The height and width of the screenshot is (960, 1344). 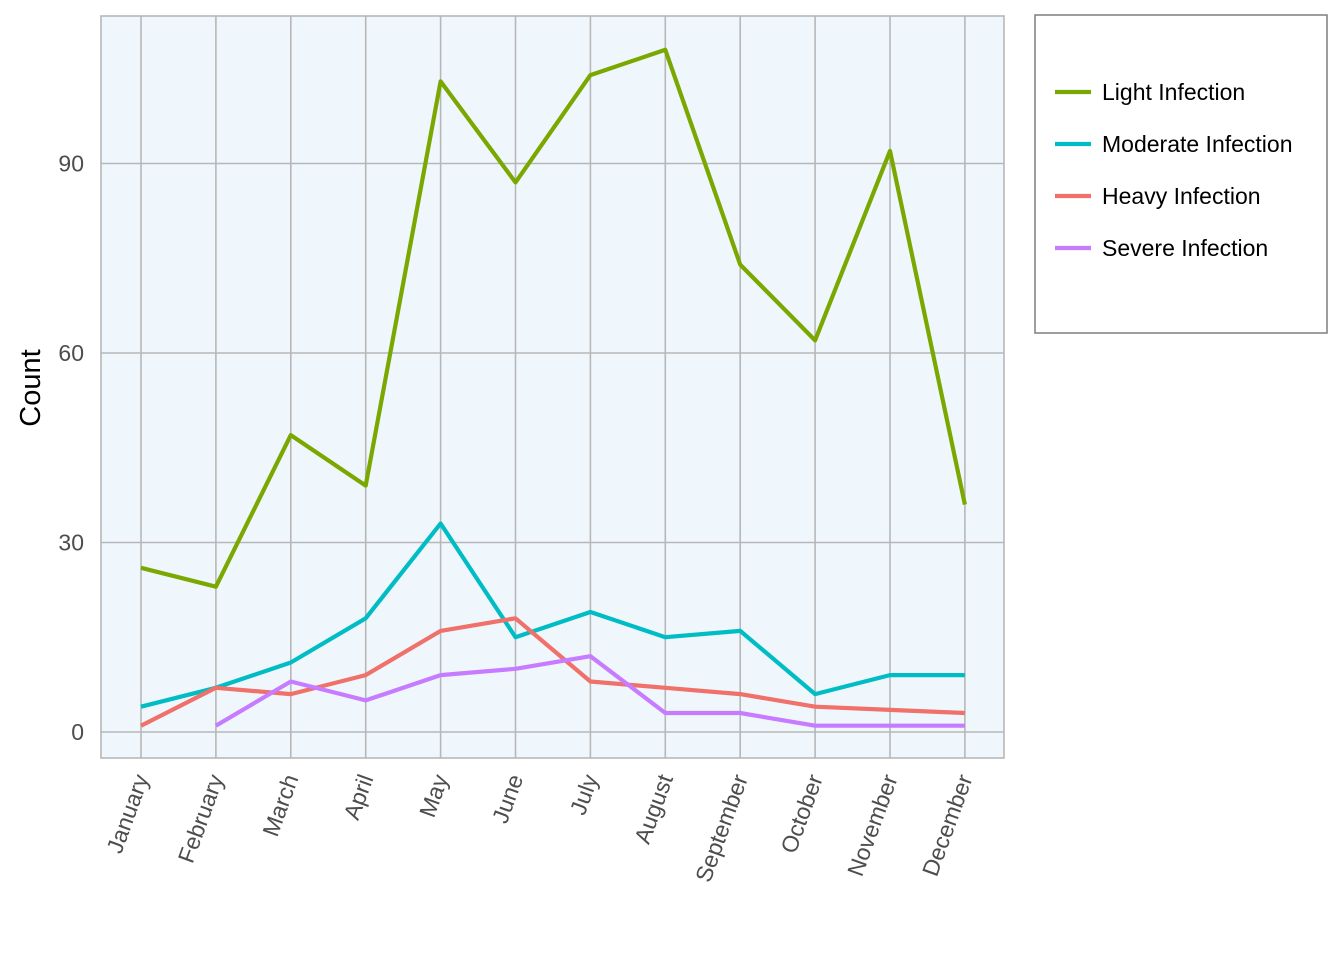 What do you see at coordinates (280, 805) in the screenshot?
I see `x-tick-label-march: March` at bounding box center [280, 805].